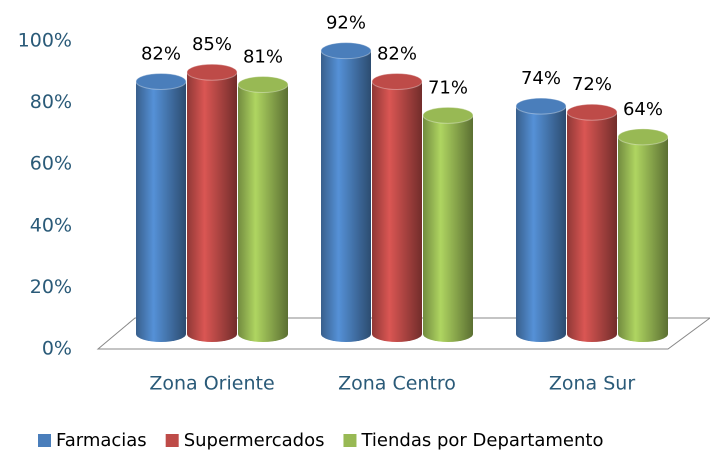 This screenshot has width=710, height=456. I want to click on value-label: 71%, so click(448, 87).